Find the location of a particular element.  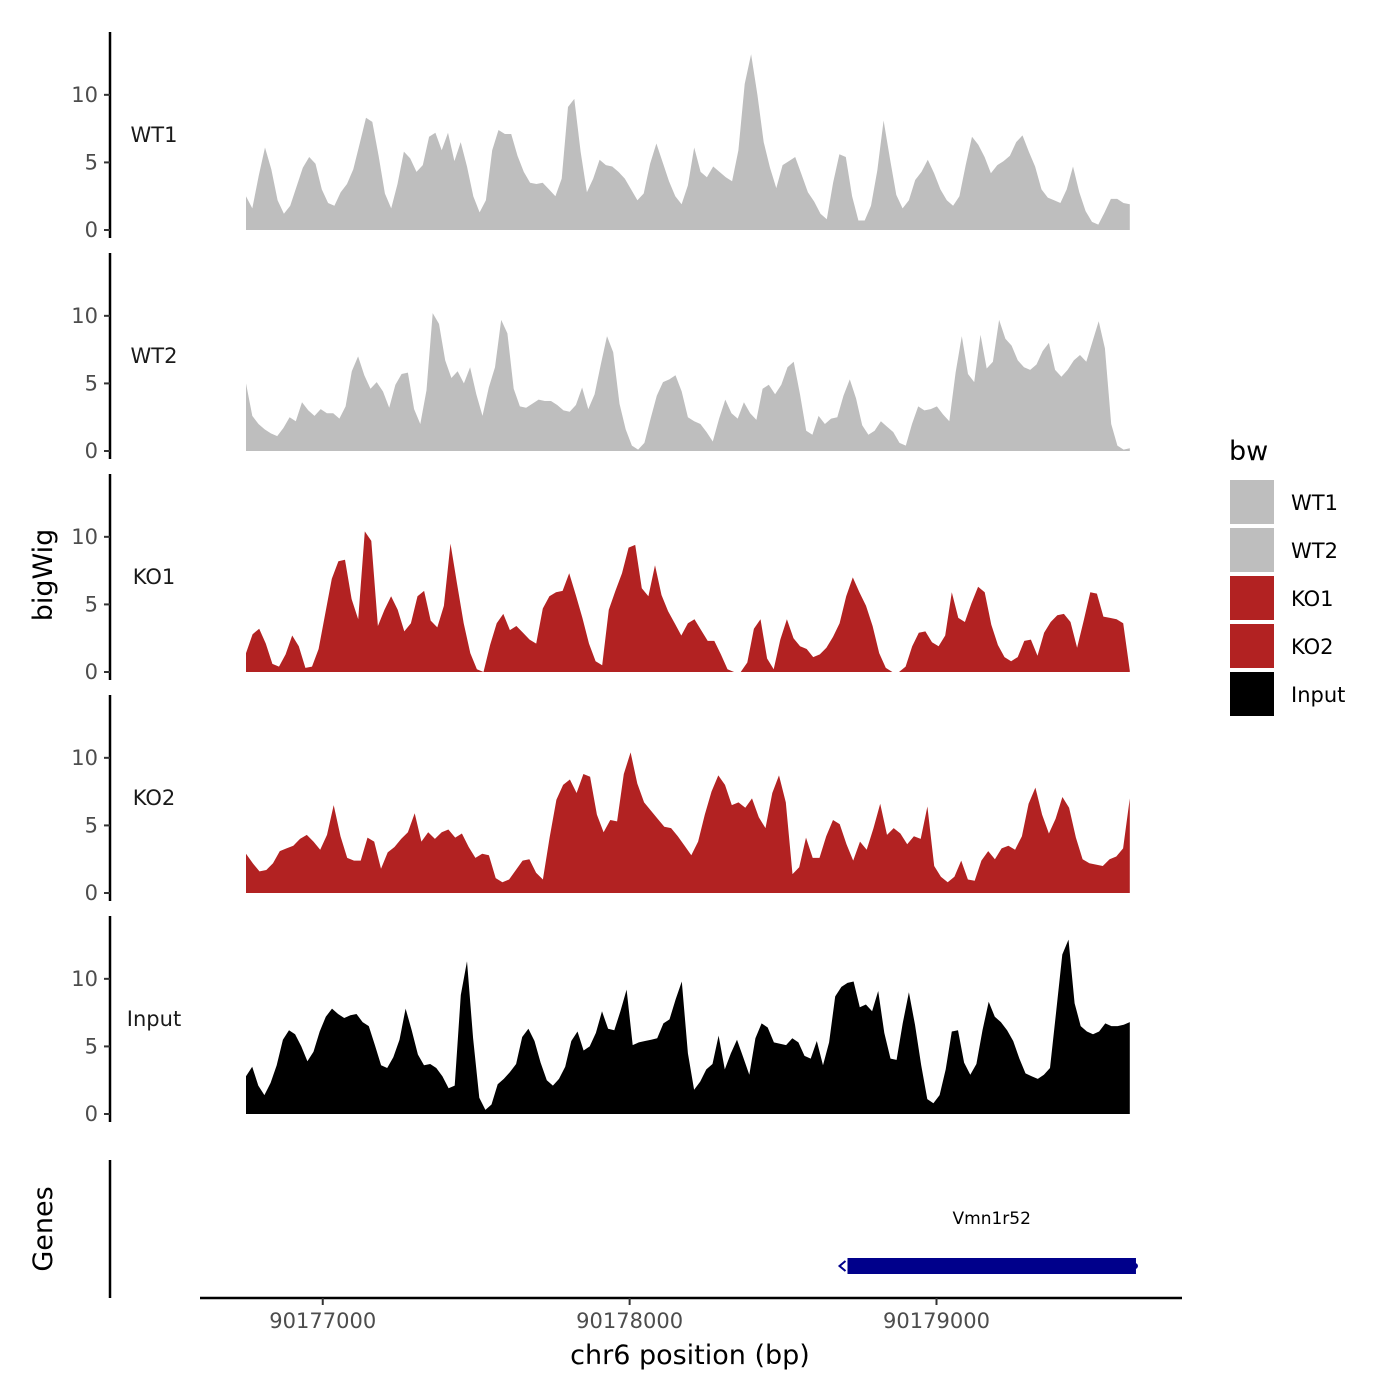

gene-vmn1r52: Vmn1r52 is located at coordinates (987, 1241).